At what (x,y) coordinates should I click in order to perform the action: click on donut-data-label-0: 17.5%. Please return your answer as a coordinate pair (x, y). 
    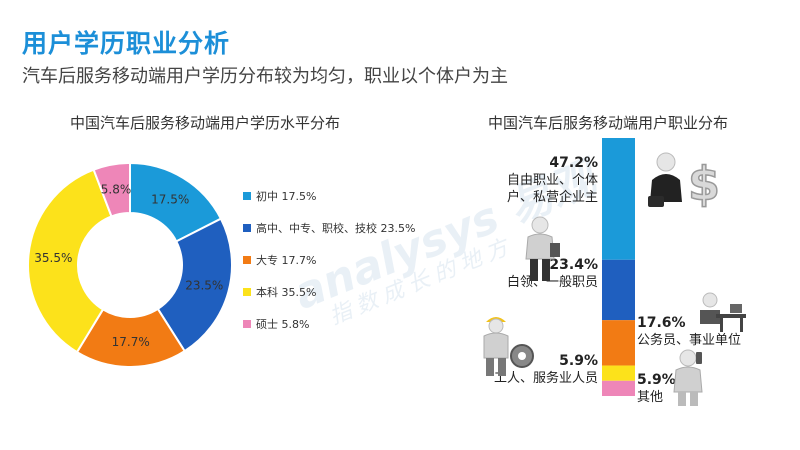
    Looking at the image, I should click on (170, 199).